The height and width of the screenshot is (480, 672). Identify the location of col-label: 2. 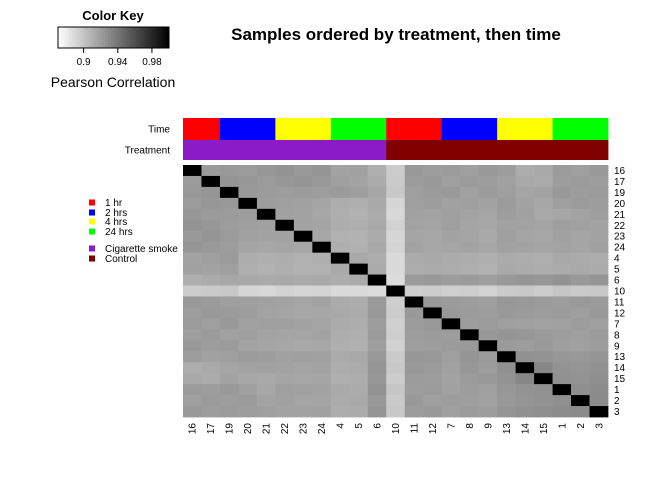
(581, 426).